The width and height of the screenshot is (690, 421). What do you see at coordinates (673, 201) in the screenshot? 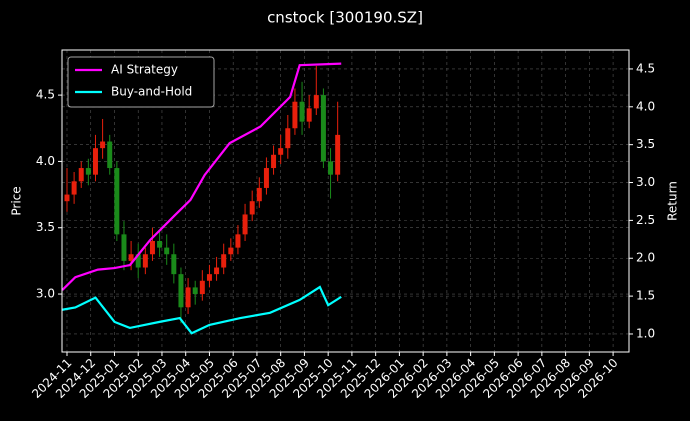
I see `y2-axis-label: Return` at bounding box center [673, 201].